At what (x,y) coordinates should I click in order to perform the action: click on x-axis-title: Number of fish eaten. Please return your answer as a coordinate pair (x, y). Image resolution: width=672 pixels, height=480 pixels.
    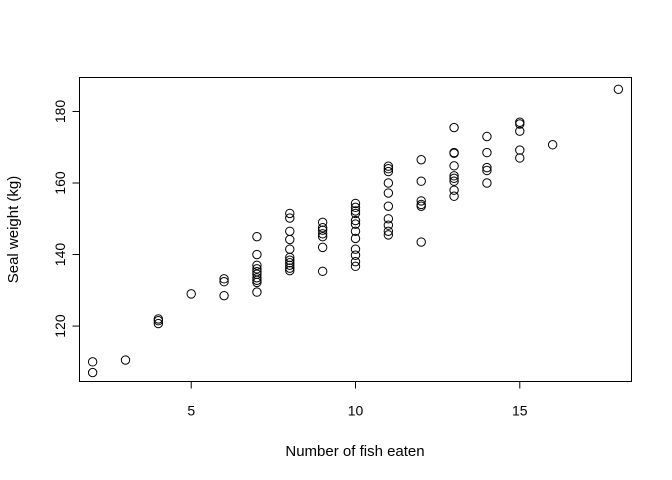
    Looking at the image, I should click on (354, 451).